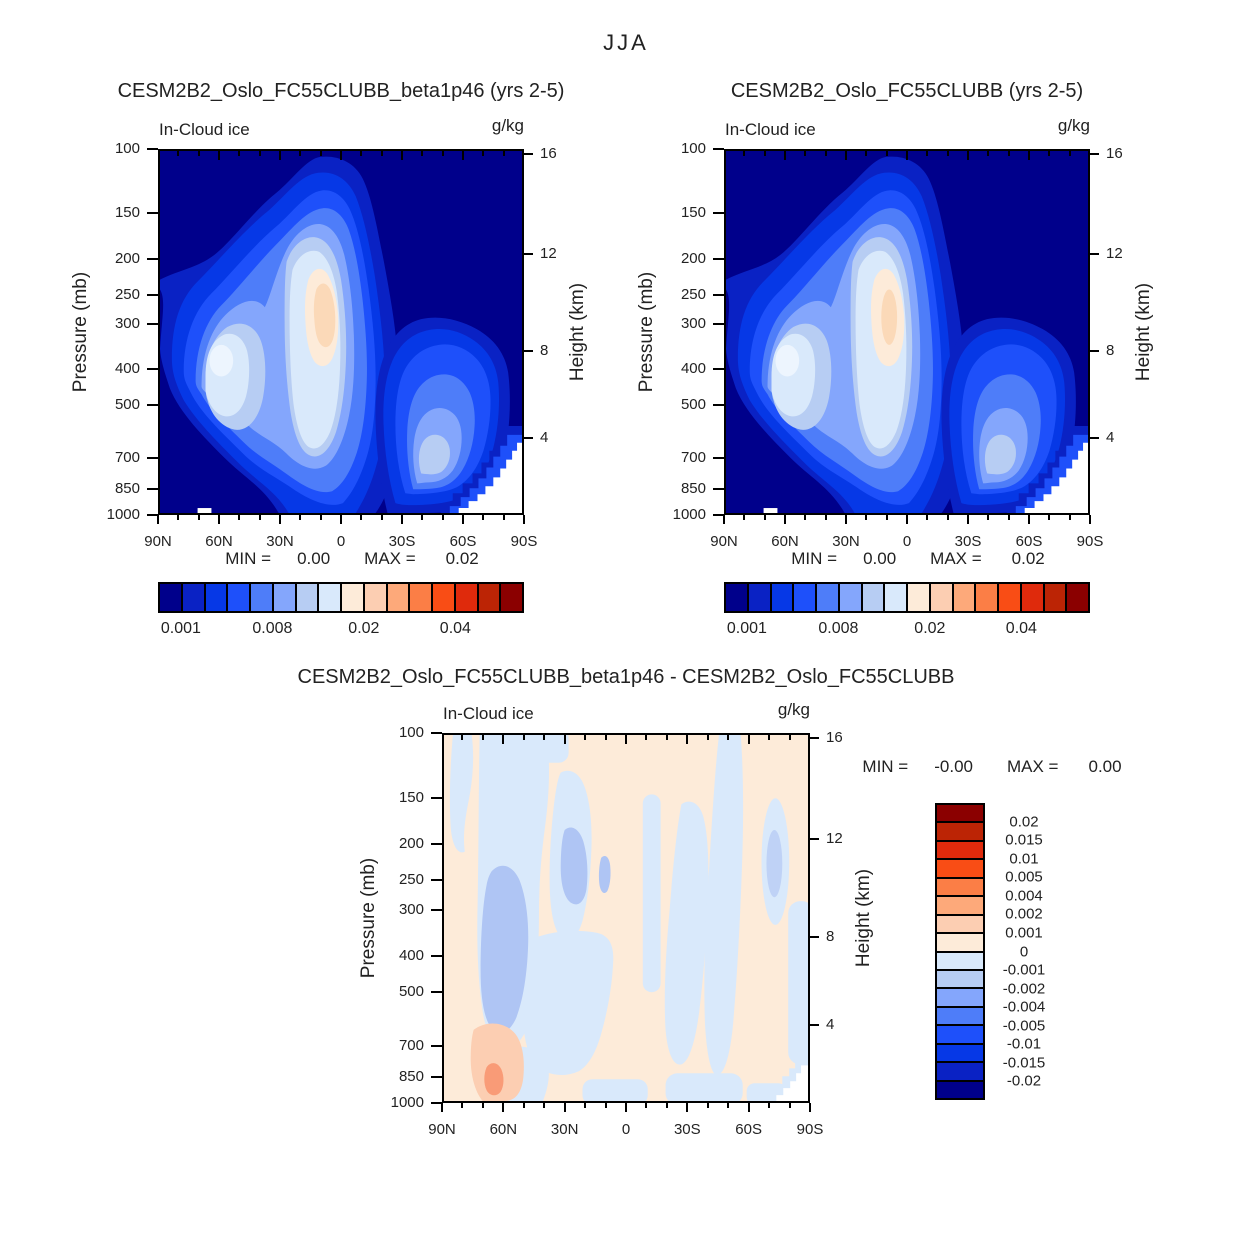 Image resolution: width=1250 pixels, height=1252 pixels. I want to click on min-label: MIN =, so click(248, 558).